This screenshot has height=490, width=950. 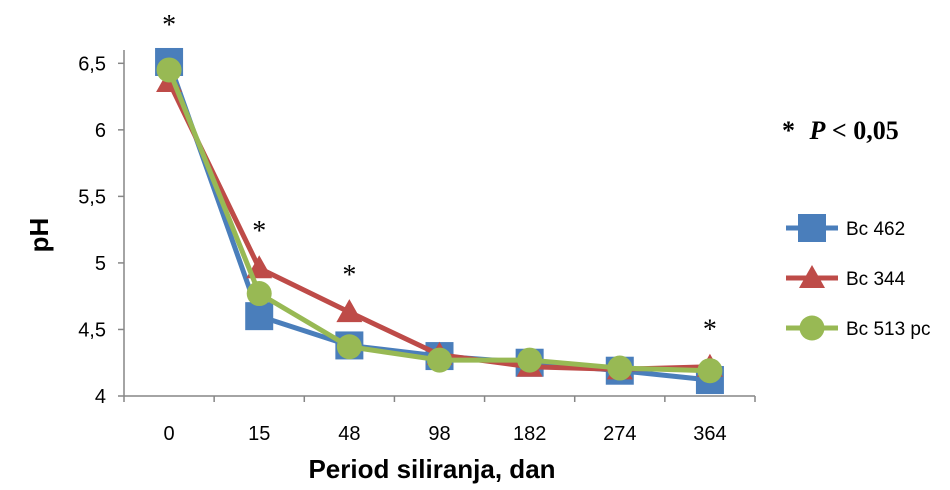 What do you see at coordinates (349, 434) in the screenshot?
I see `x-tick-label: 48` at bounding box center [349, 434].